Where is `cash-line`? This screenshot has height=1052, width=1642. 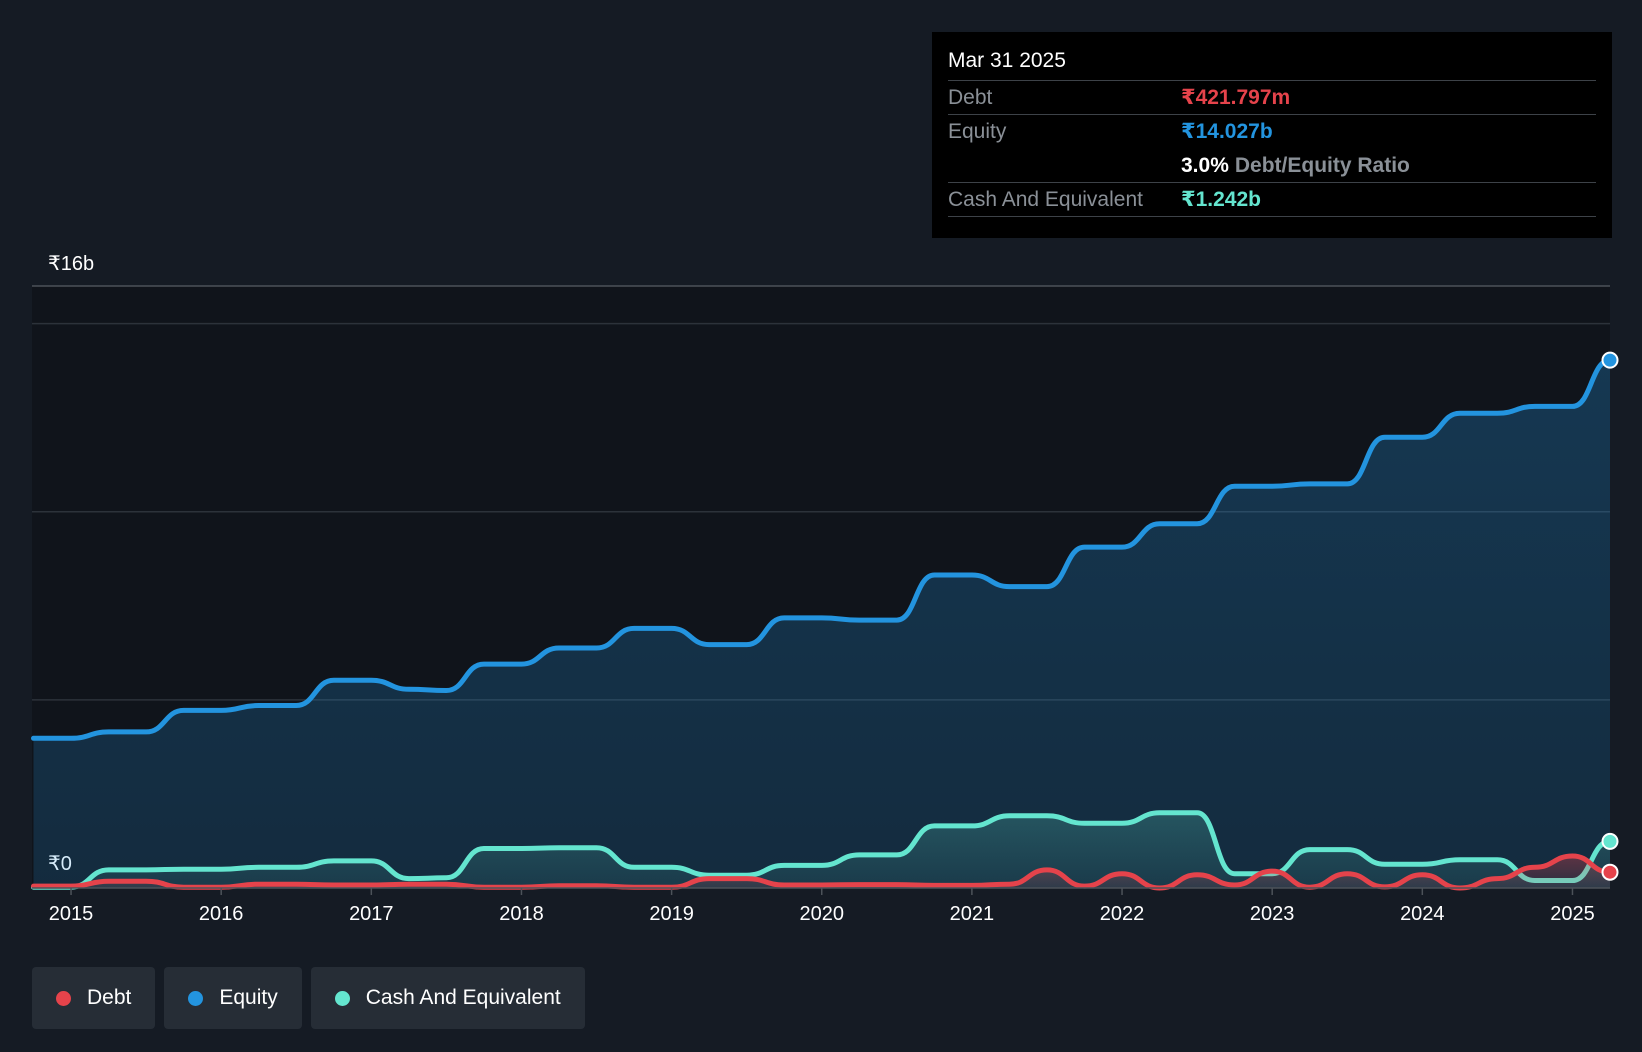 cash-line is located at coordinates (822, 850).